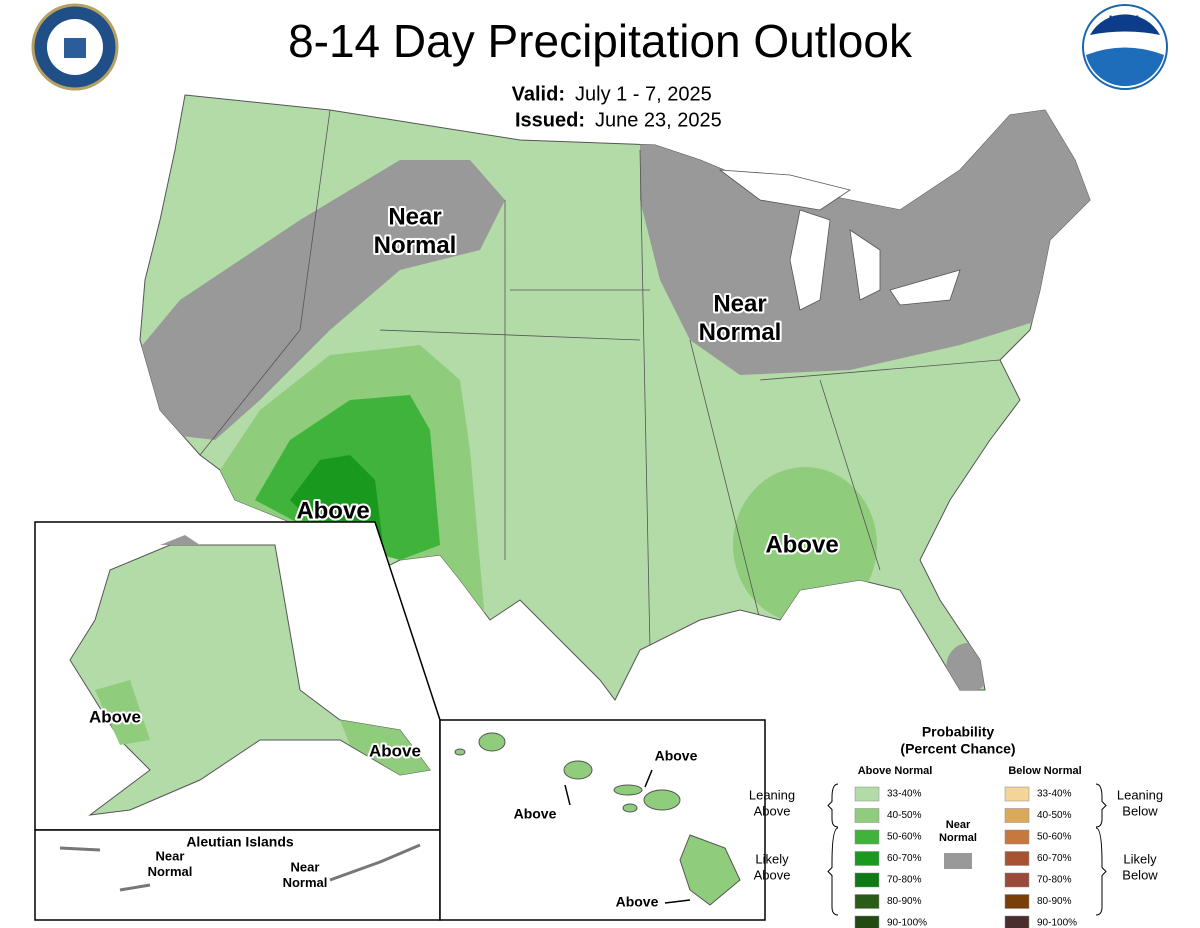  What do you see at coordinates (240, 842) in the screenshot?
I see `inset-title: Aleutian Islands` at bounding box center [240, 842].